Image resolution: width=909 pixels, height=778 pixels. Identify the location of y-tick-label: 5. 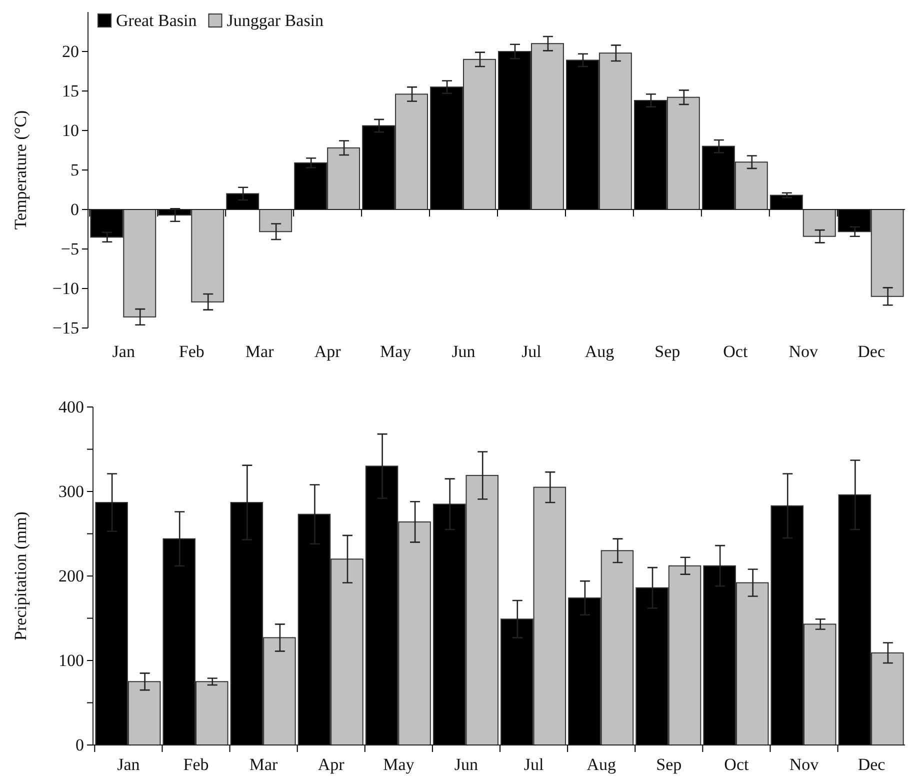
(74, 170).